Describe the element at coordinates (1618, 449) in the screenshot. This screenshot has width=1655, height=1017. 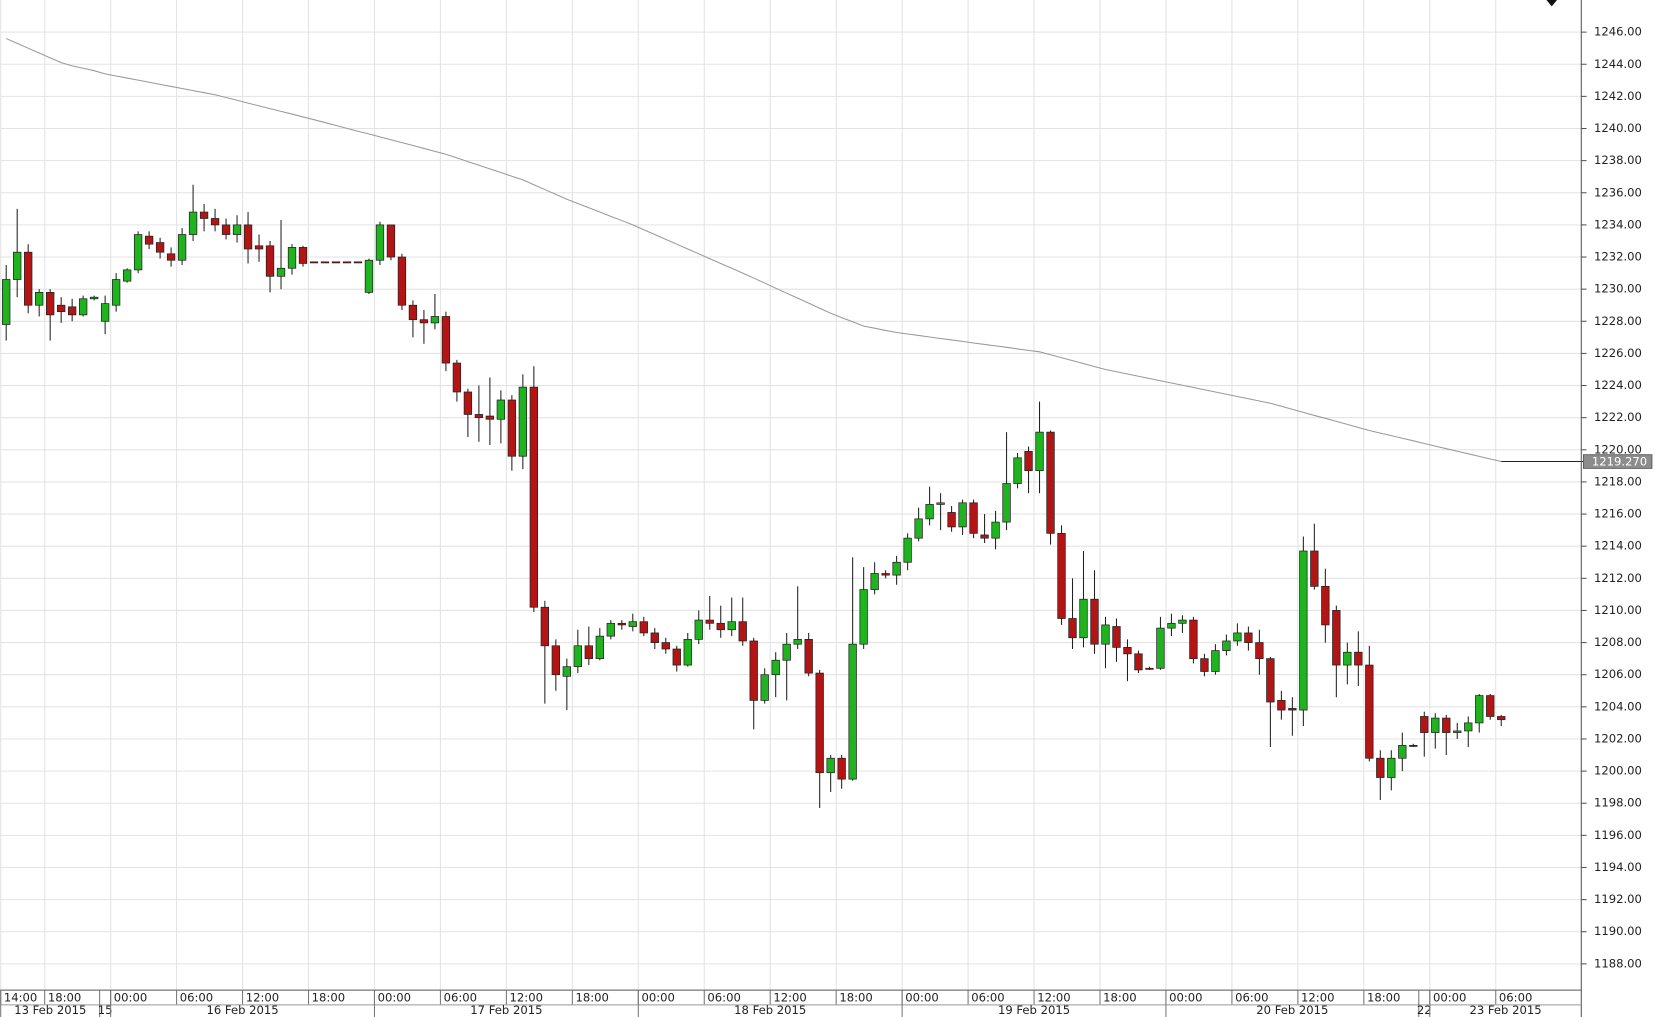
I see `y-tick-label: 1220.00` at that location.